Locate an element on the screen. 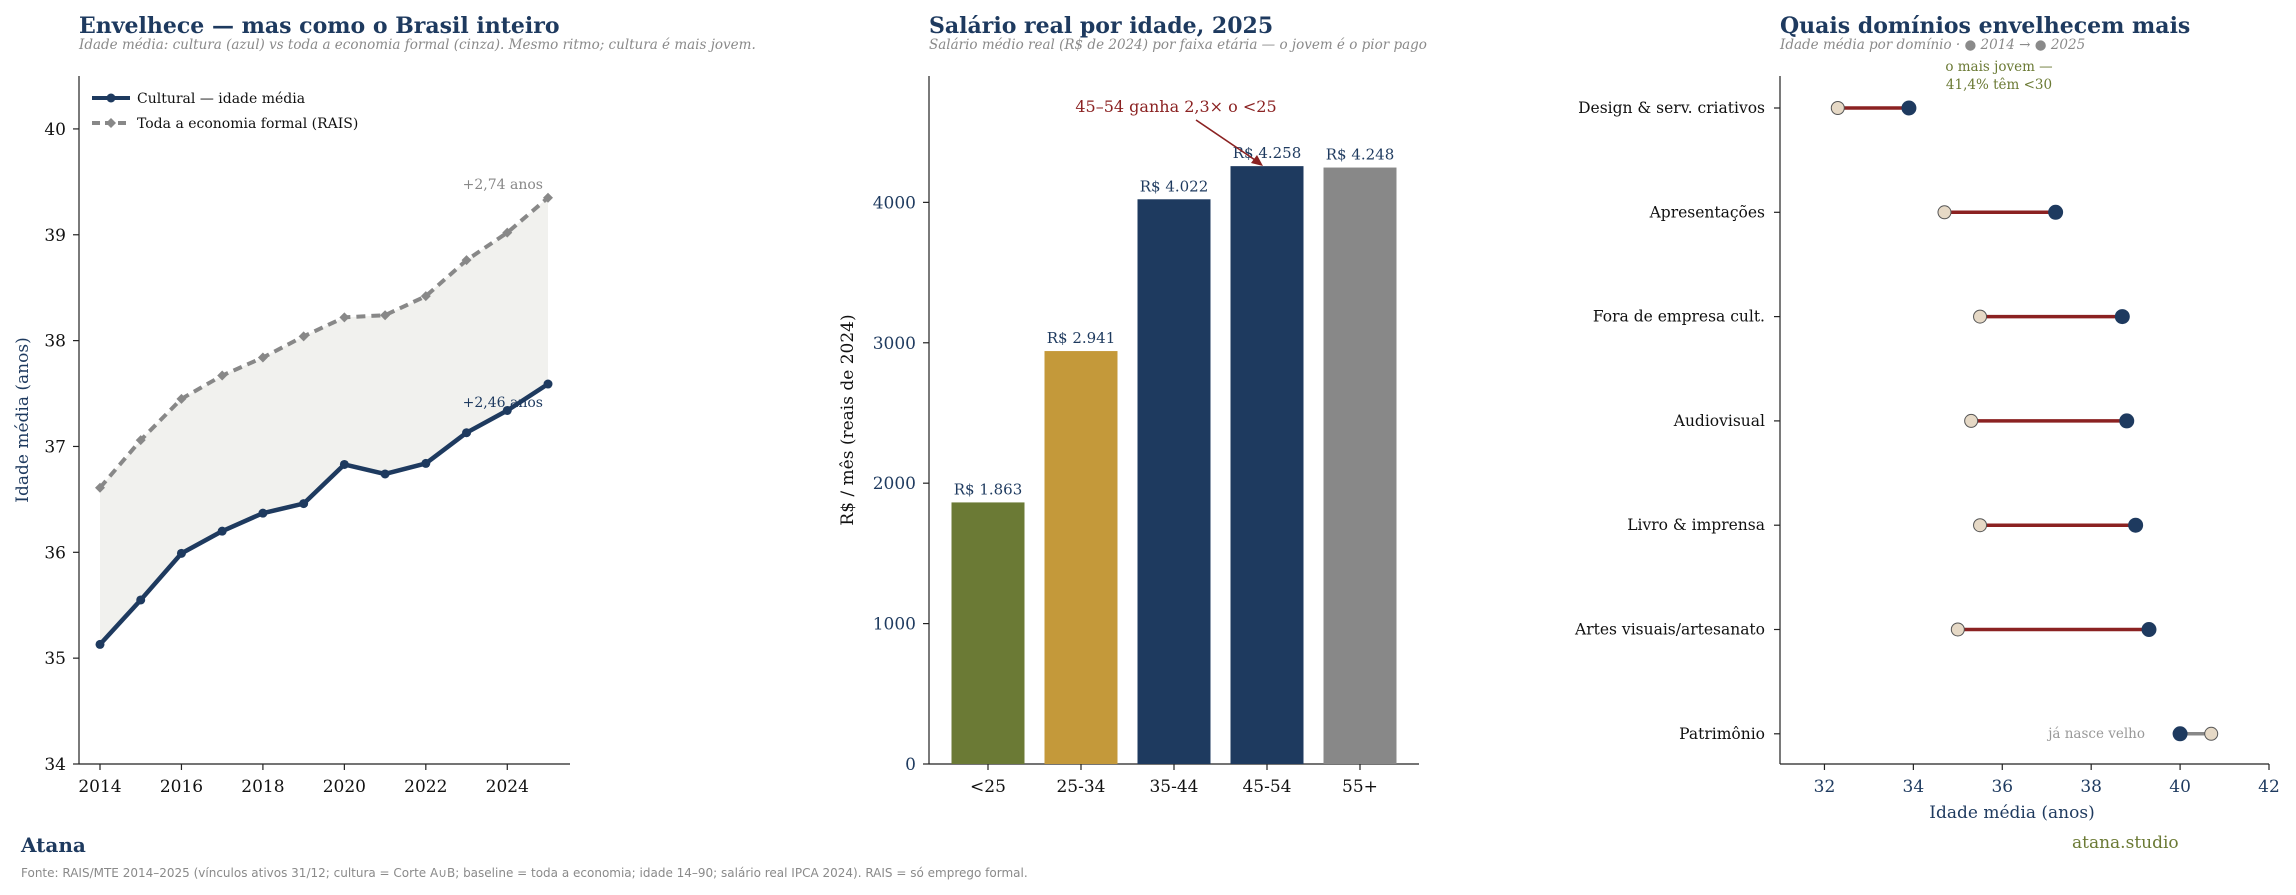 This screenshot has width=2296, height=895. p2-xtick-label: 55+ is located at coordinates (1360, 787).